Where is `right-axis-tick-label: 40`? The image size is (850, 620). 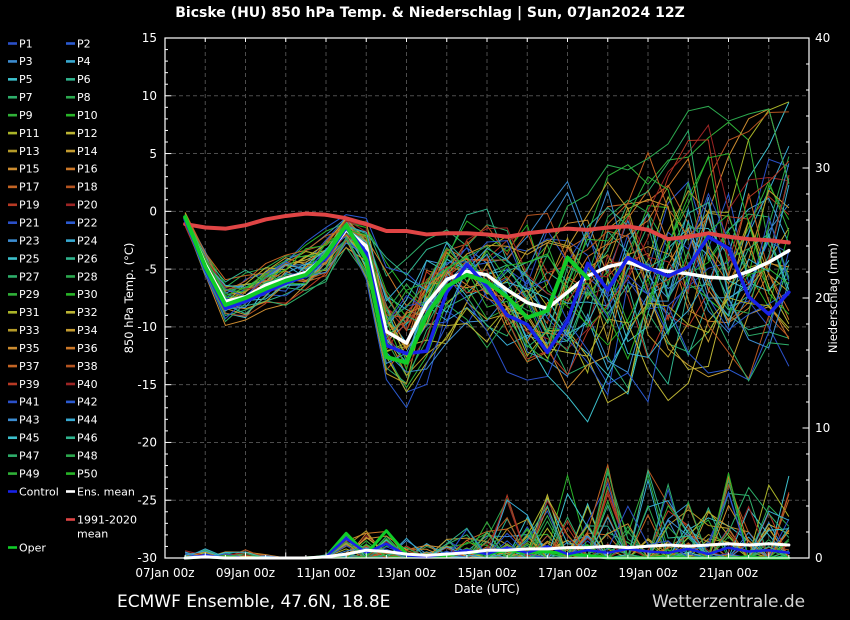
right-axis-tick-label: 40 is located at coordinates (822, 38).